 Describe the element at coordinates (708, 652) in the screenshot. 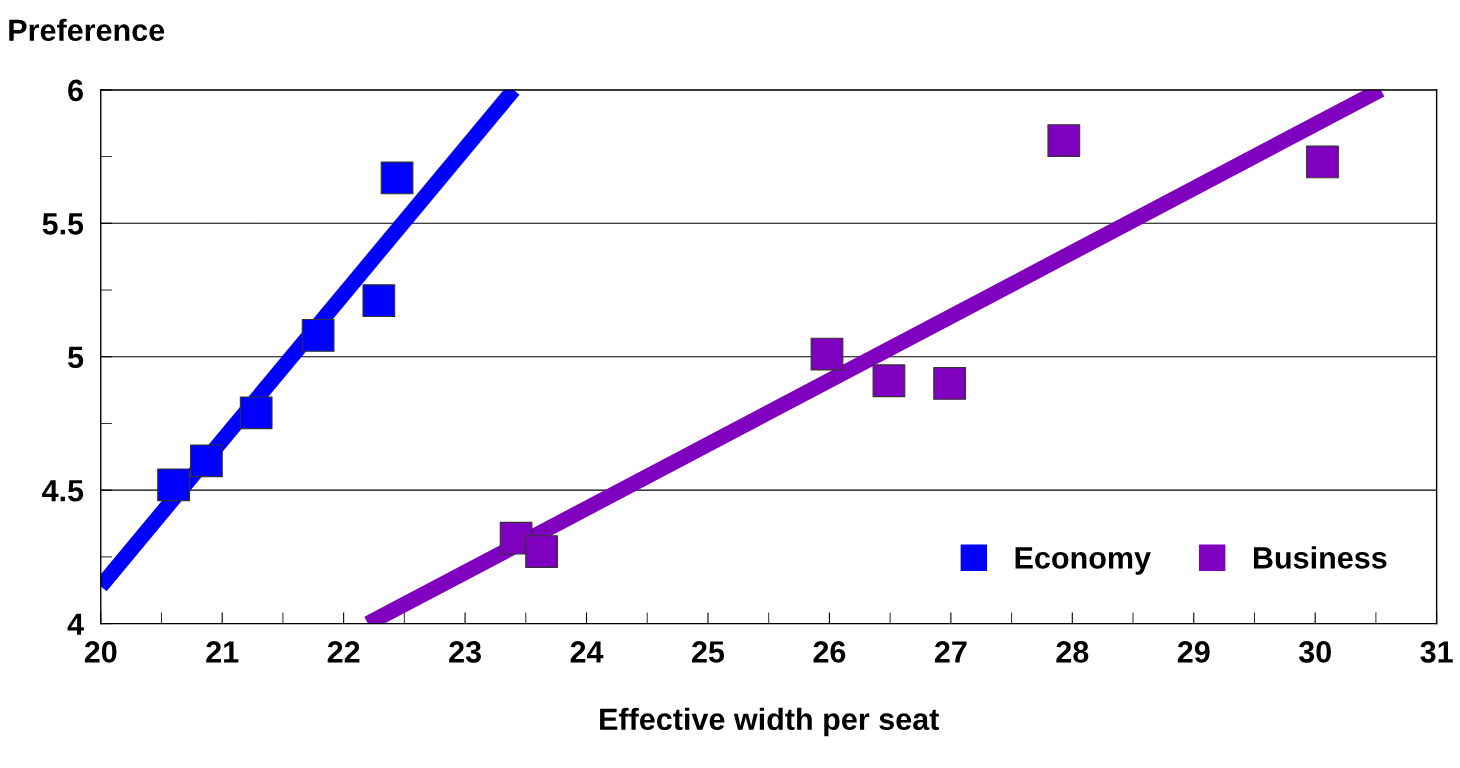

I see `x-tick-label: 25` at that location.